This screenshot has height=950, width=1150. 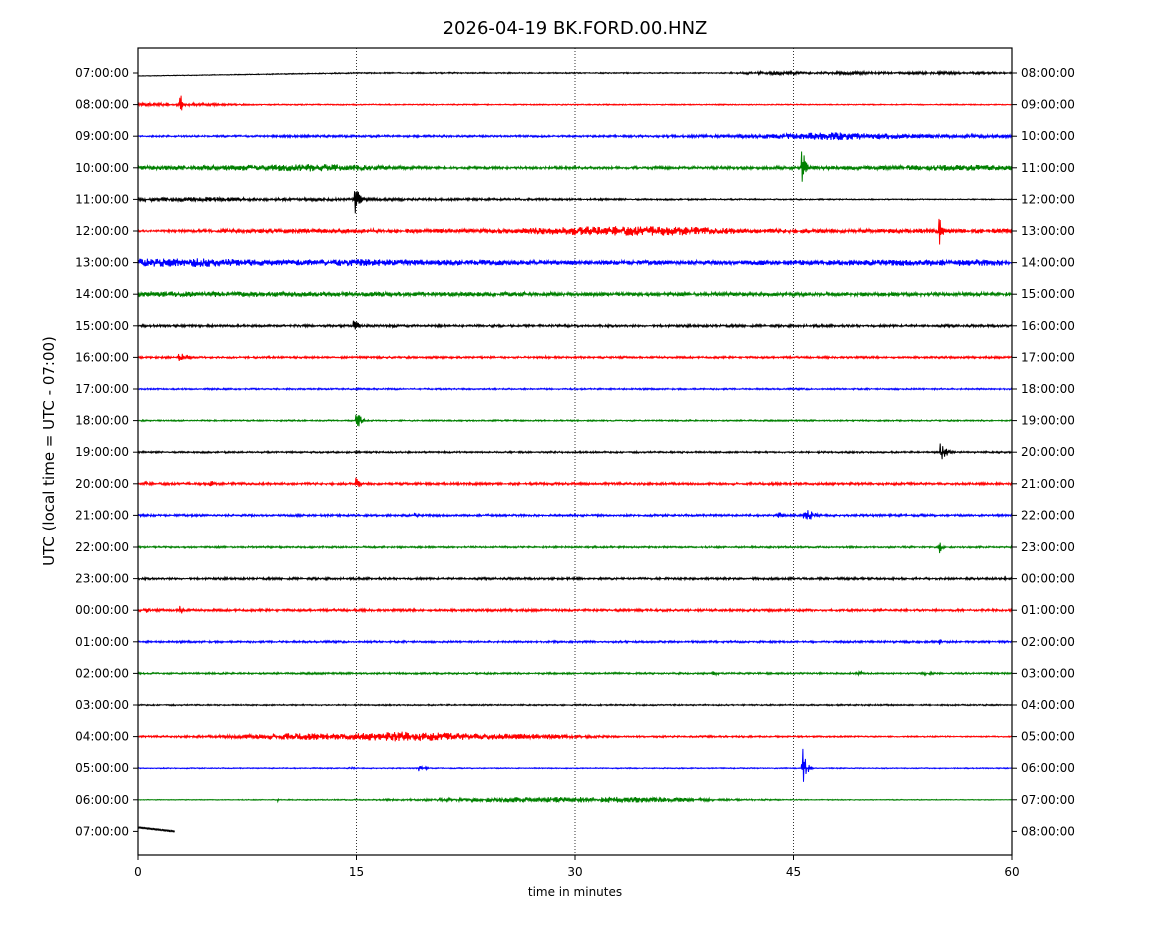 What do you see at coordinates (102, 389) in the screenshot?
I see `left-tick-label: 17:00:00` at bounding box center [102, 389].